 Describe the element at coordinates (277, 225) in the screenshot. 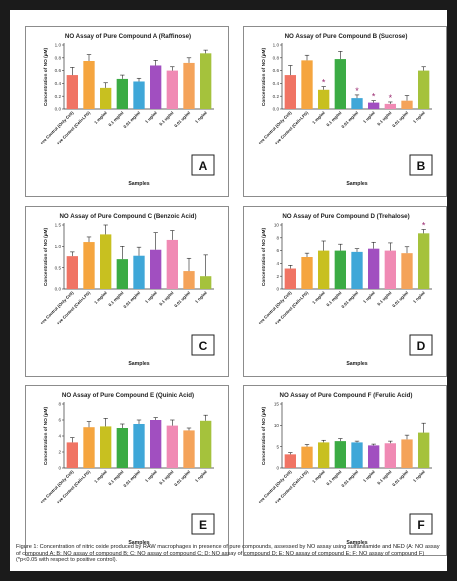

I see `y-tick-label: 10` at that location.